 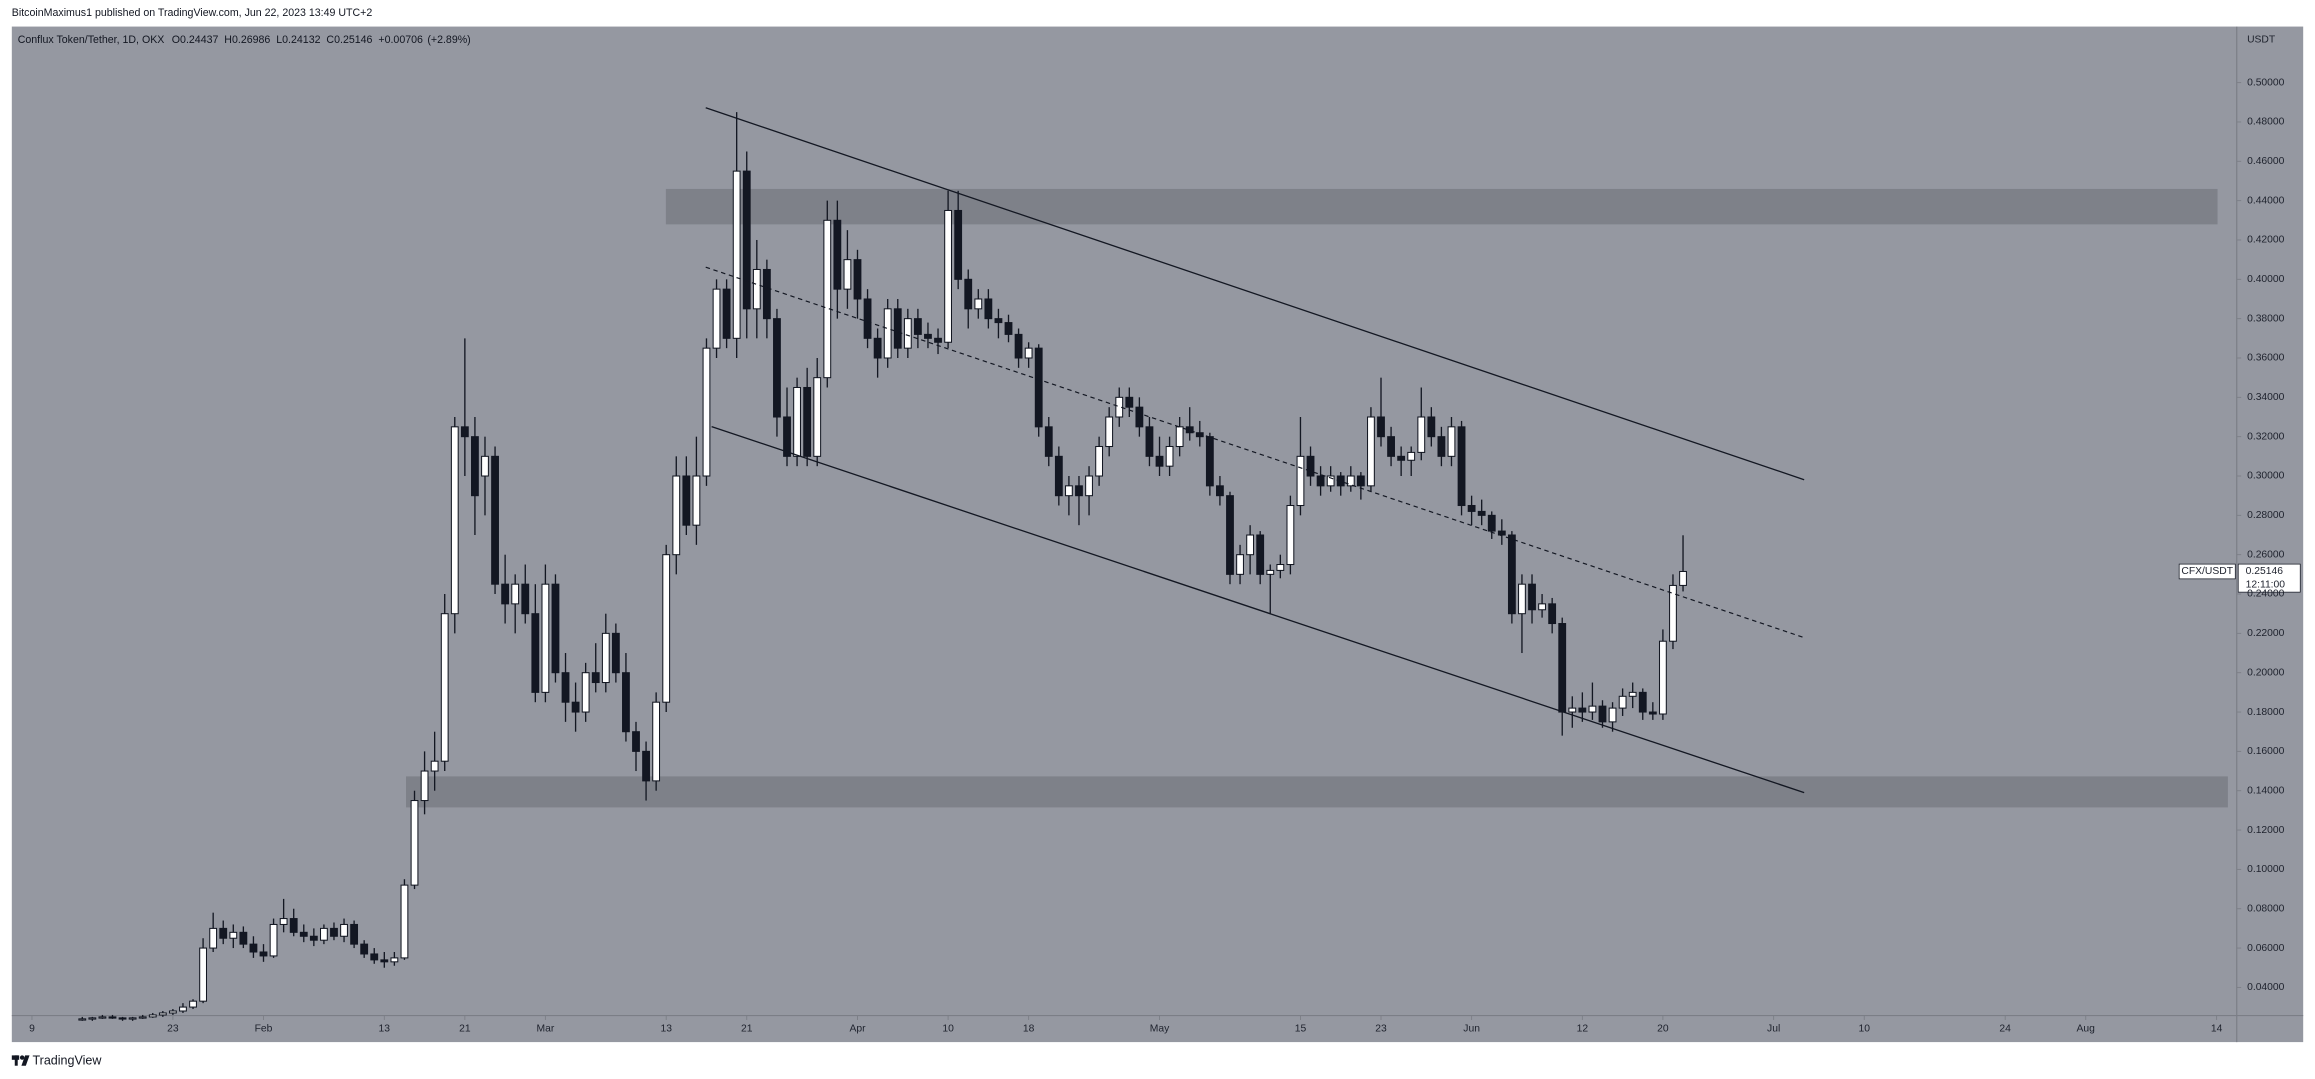 What do you see at coordinates (2266, 594) in the screenshot?
I see `y-tick-label: 0.24000` at bounding box center [2266, 594].